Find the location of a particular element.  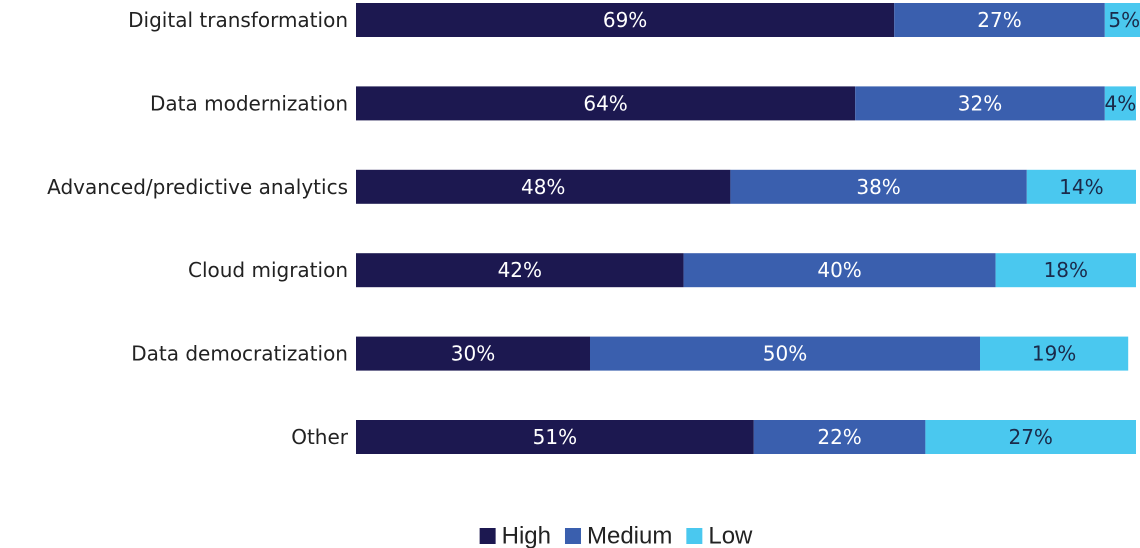

data-label-high-data-democratization: 30% is located at coordinates (473, 354).